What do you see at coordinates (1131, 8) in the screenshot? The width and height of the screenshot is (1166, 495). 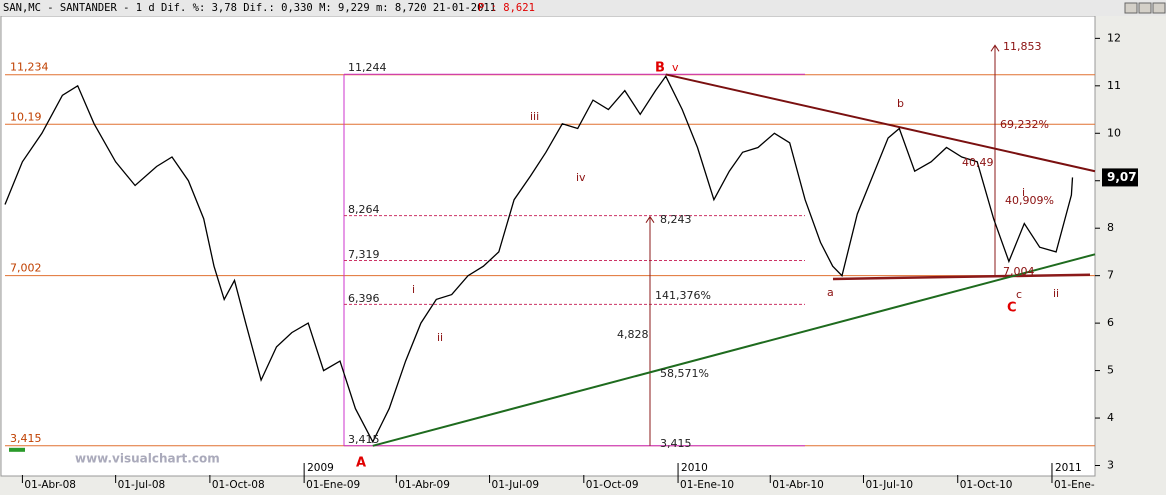 I see `minimize-button` at bounding box center [1131, 8].